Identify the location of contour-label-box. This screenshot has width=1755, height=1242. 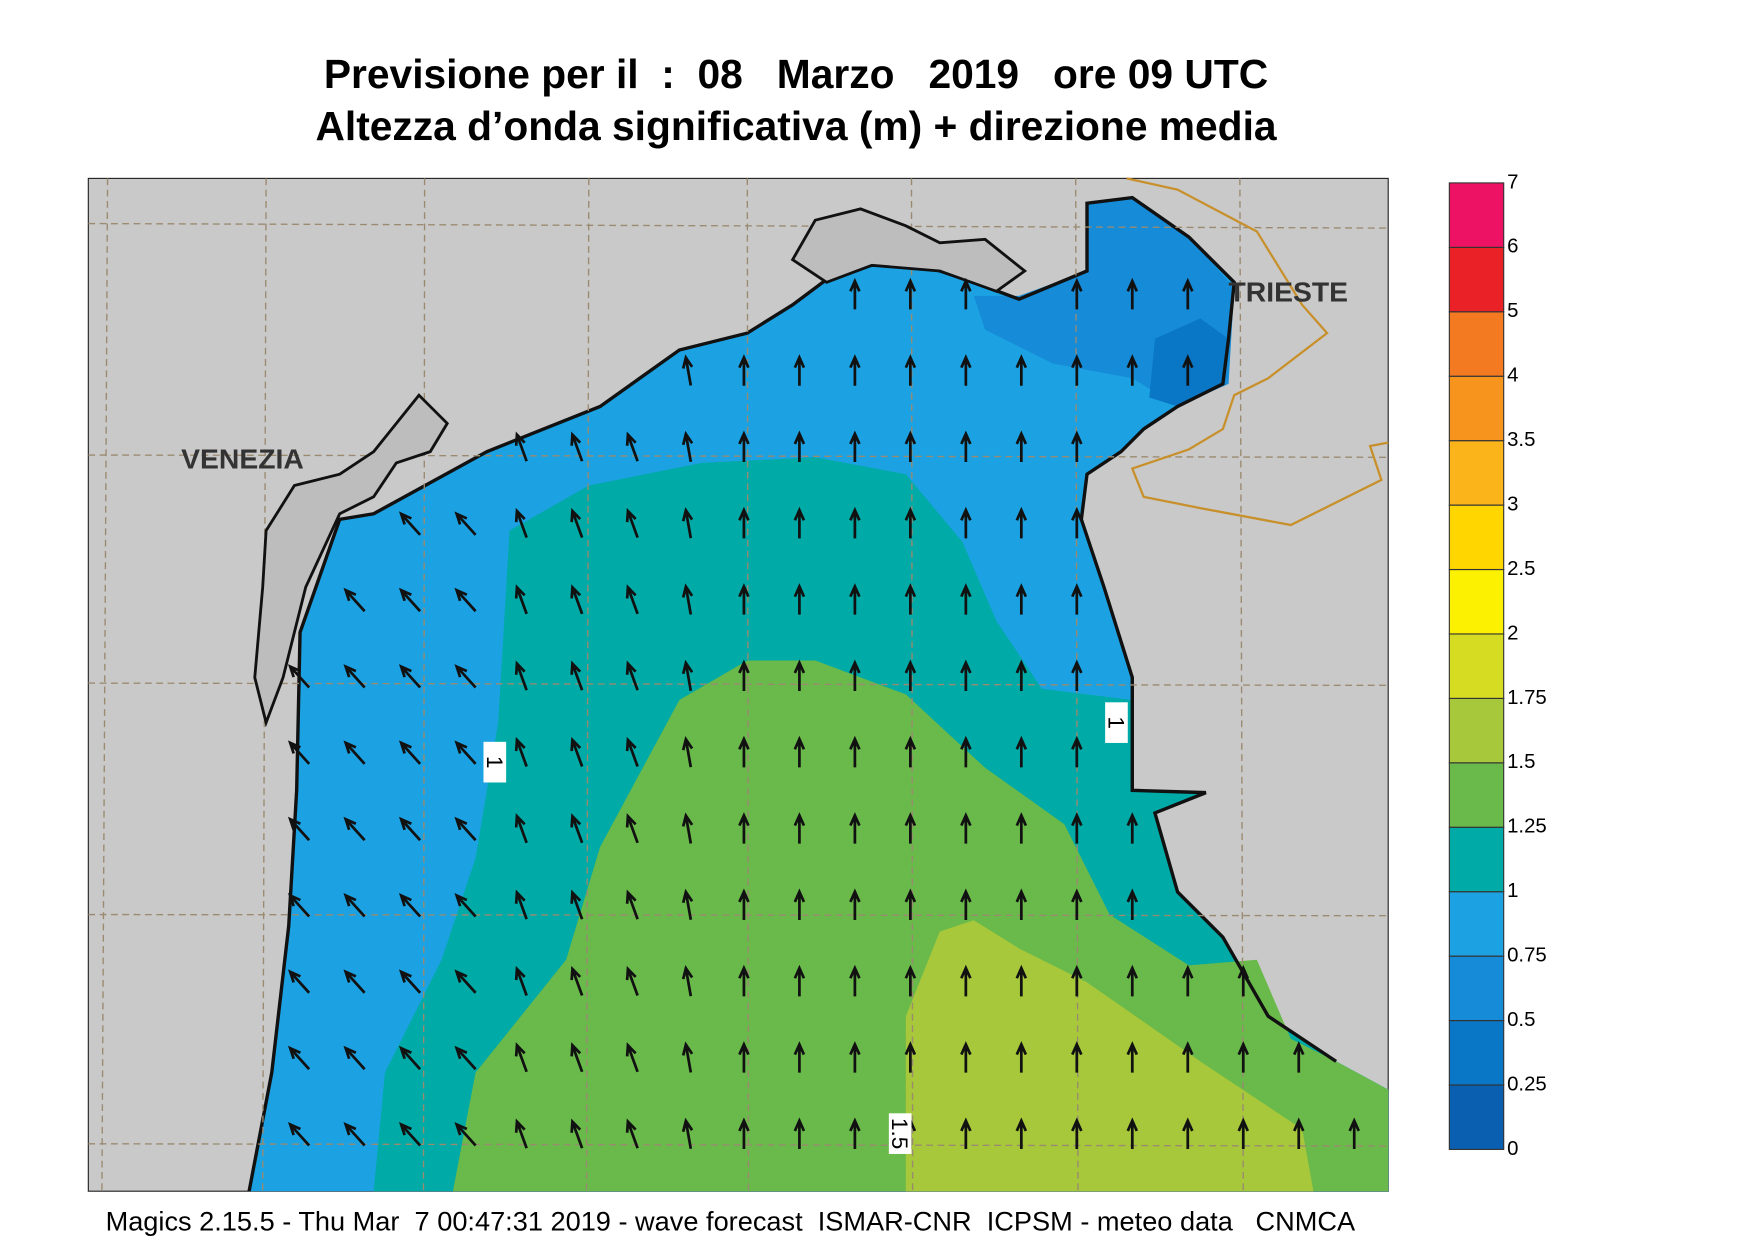
(495, 762).